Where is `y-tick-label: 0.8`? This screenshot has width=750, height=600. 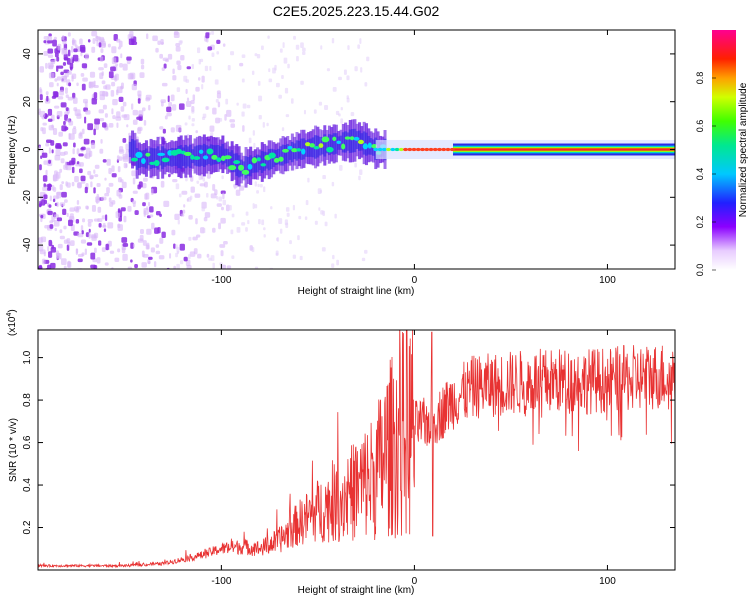
y-tick-label: 0.8 is located at coordinates (27, 400).